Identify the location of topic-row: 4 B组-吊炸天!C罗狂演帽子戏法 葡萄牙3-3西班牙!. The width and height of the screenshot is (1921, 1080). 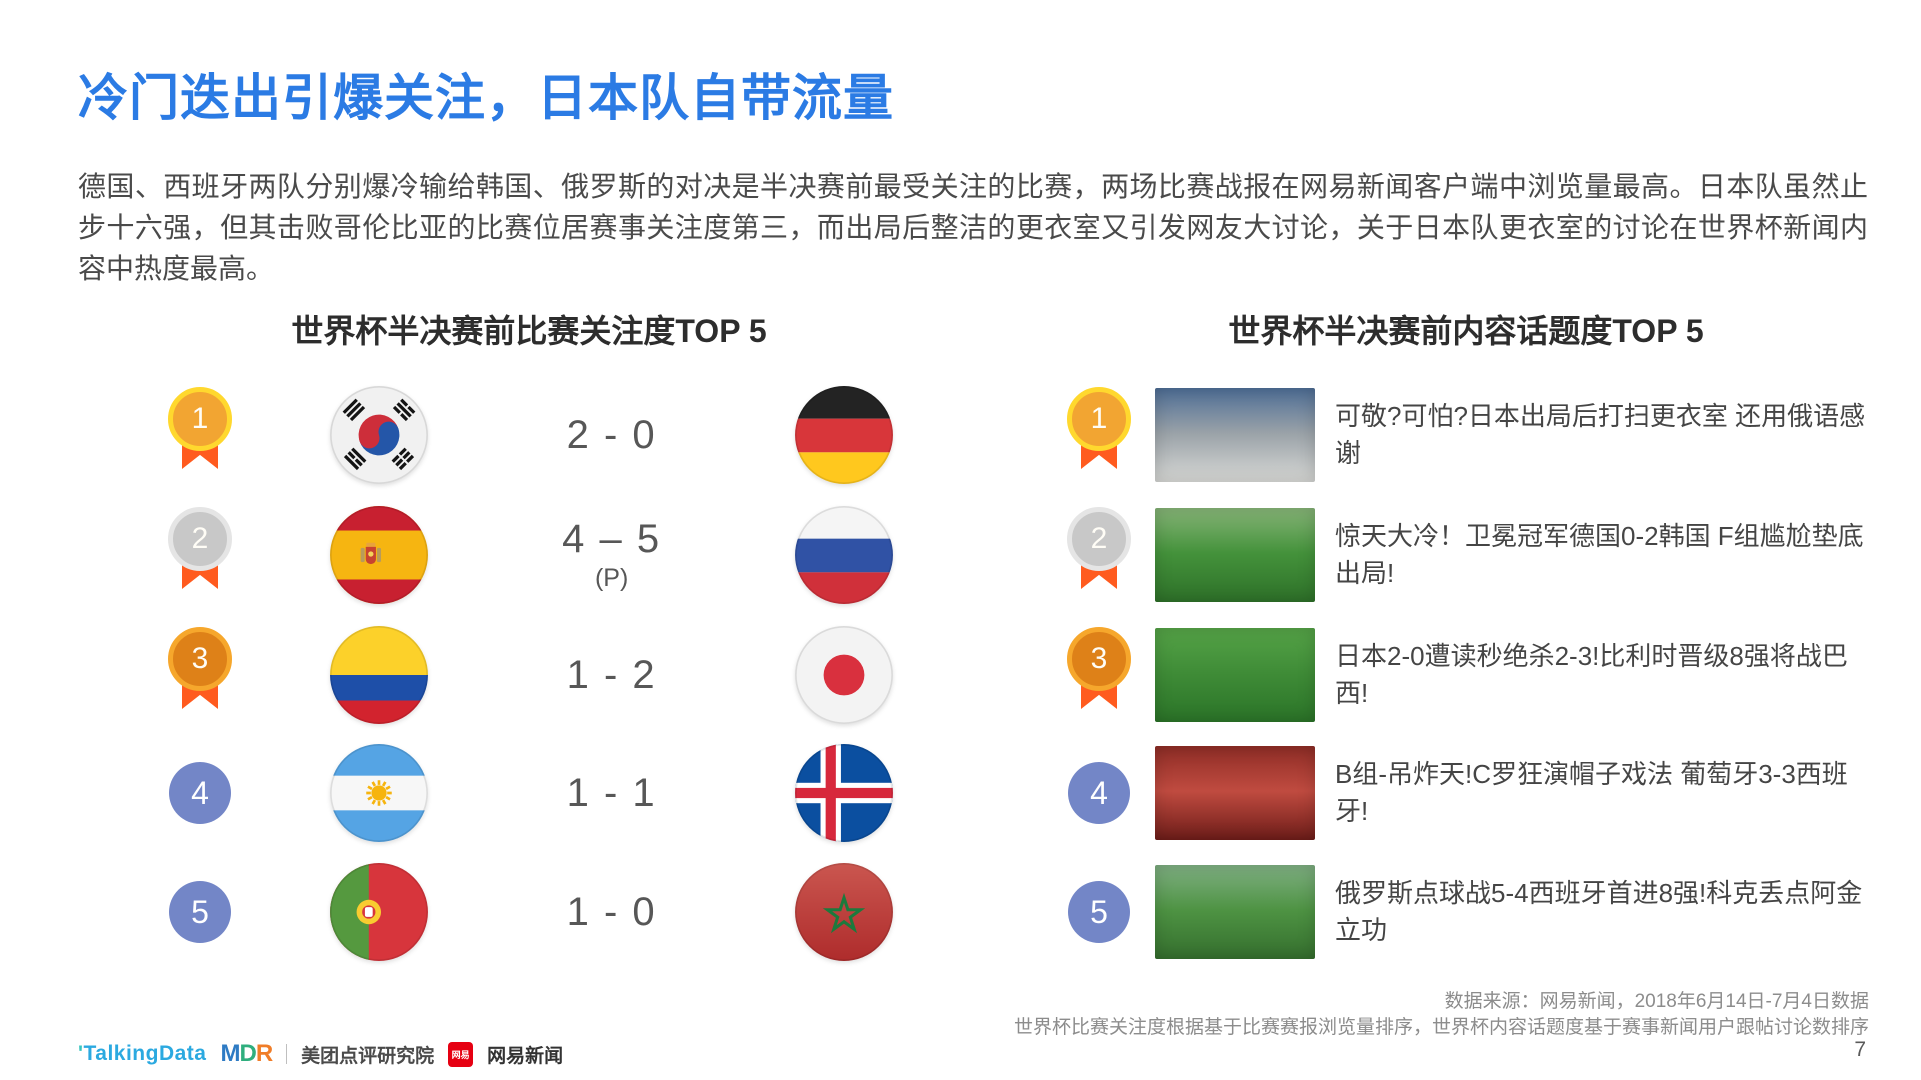
(1466, 793).